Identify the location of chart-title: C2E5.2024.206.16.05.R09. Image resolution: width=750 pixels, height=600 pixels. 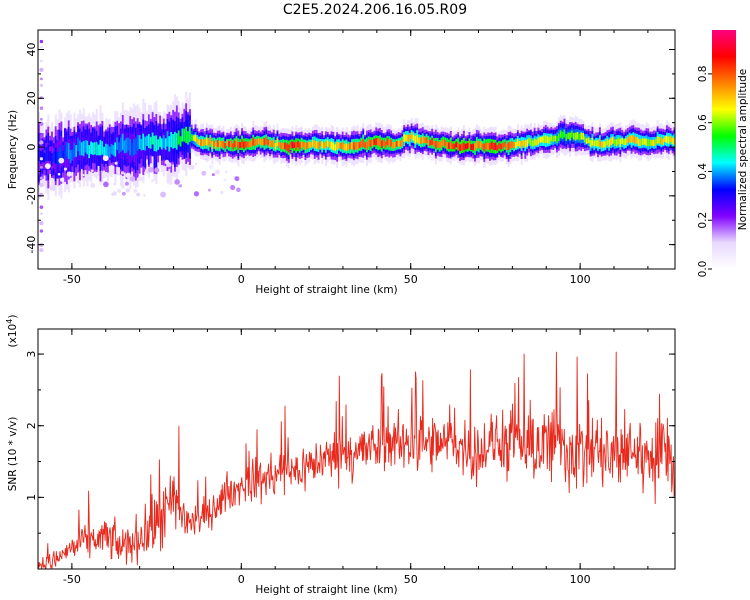
(375, 10).